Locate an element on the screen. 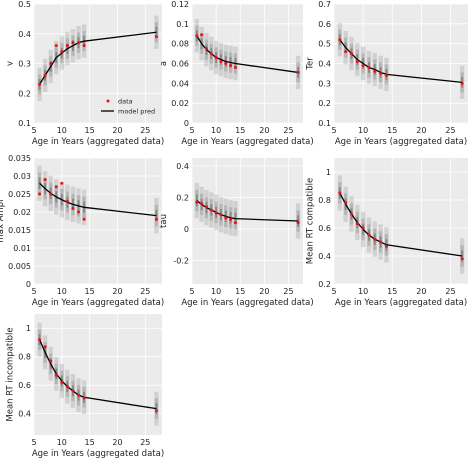 The height and width of the screenshot is (463, 474). legend-marker-data is located at coordinates (108, 101).